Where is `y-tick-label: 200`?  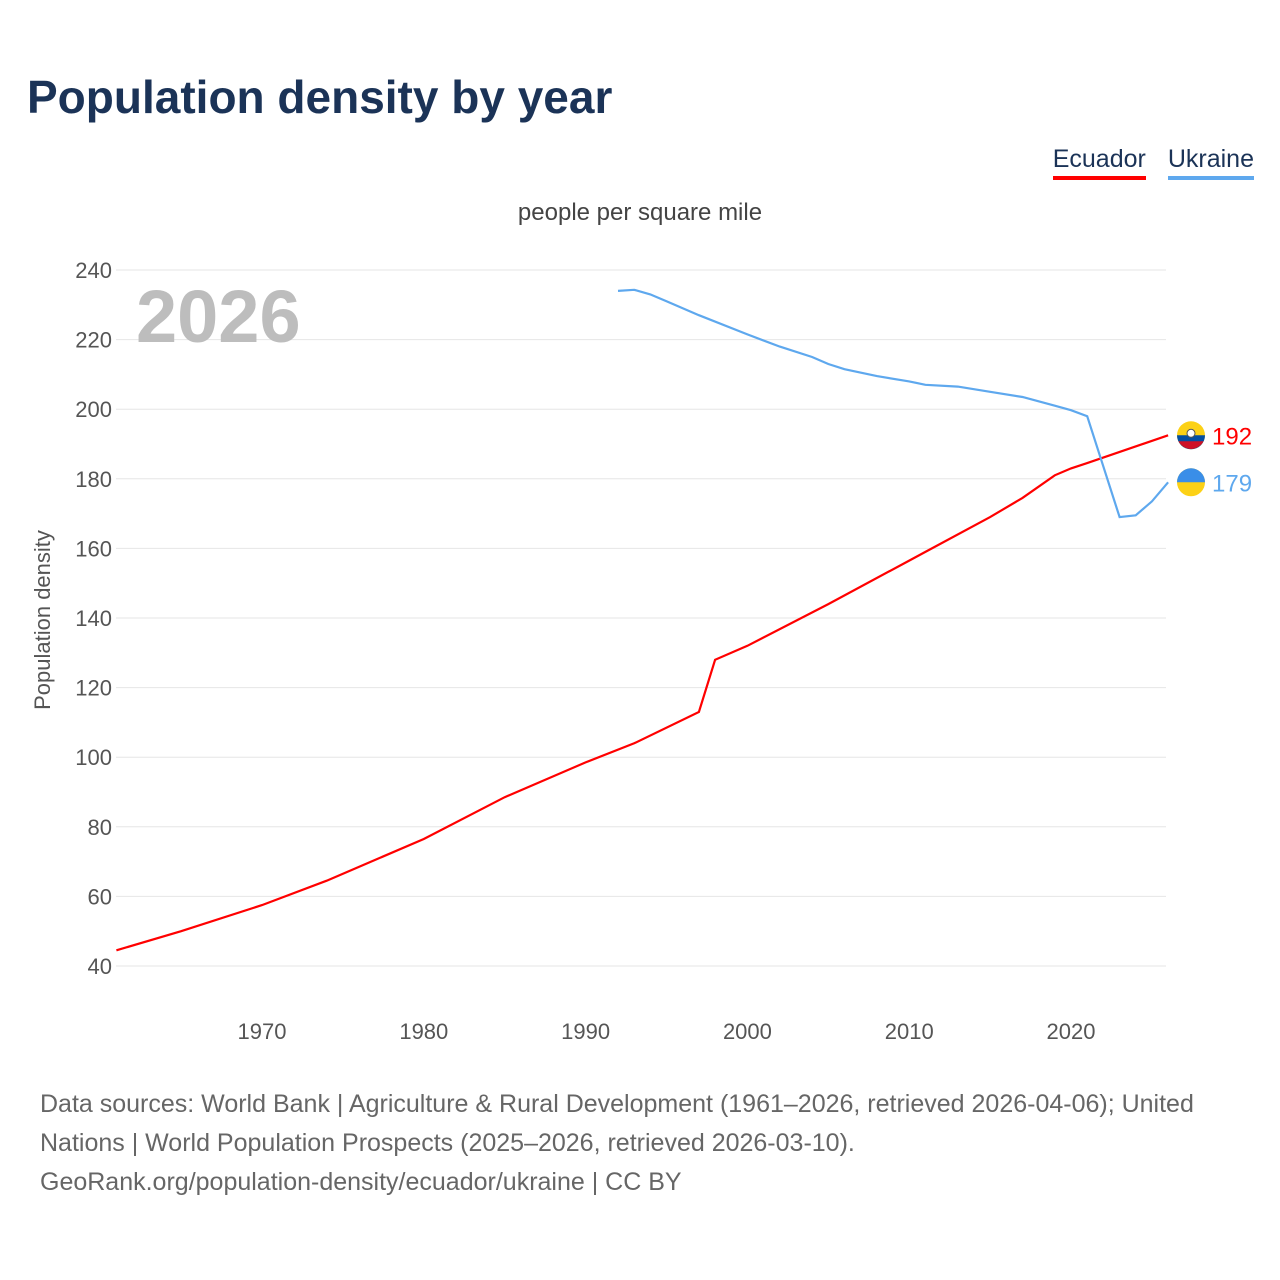
y-tick-label: 200 is located at coordinates (93, 409).